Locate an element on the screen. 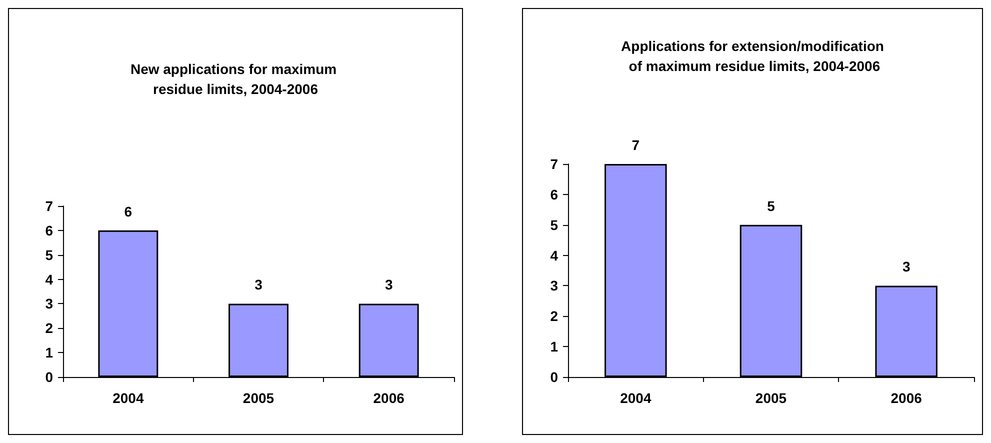 The height and width of the screenshot is (443, 991). data-label: 6 is located at coordinates (128, 211).